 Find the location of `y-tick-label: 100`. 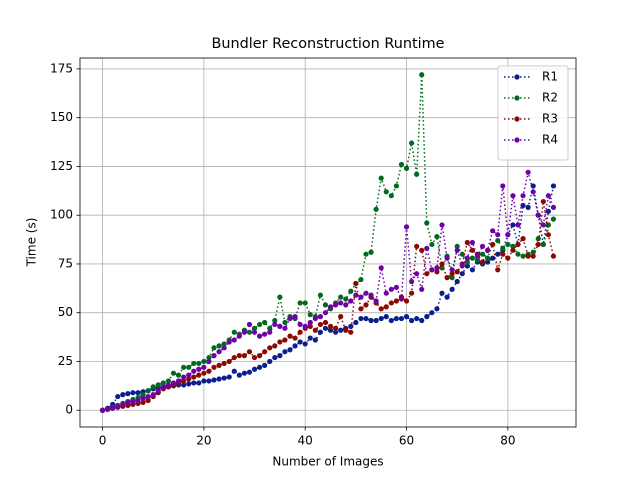

y-tick-label: 100 is located at coordinates (61, 215).